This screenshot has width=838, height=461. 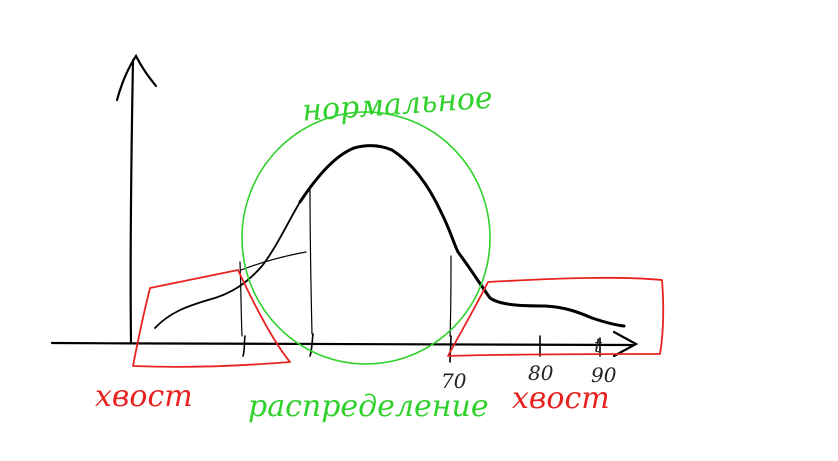 What do you see at coordinates (541, 289) in the screenshot?
I see `curve-right-part` at bounding box center [541, 289].